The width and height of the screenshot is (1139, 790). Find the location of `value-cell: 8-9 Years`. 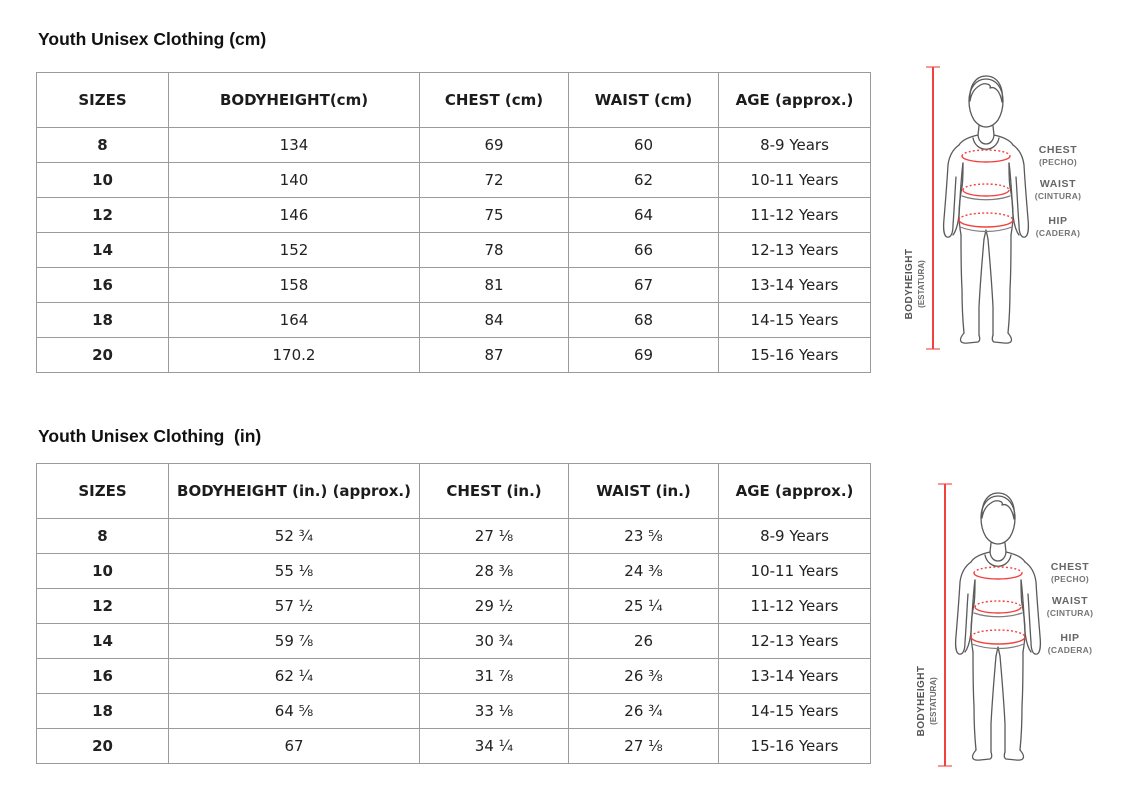

value-cell: 8-9 Years is located at coordinates (794, 145).